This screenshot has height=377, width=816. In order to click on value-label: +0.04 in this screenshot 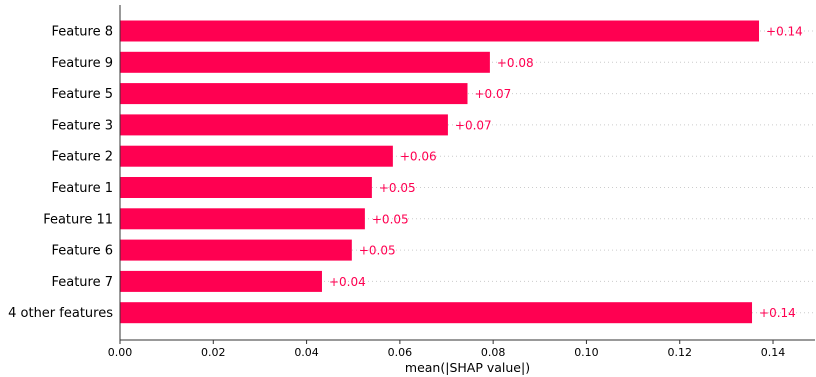, I will do `click(347, 282)`.